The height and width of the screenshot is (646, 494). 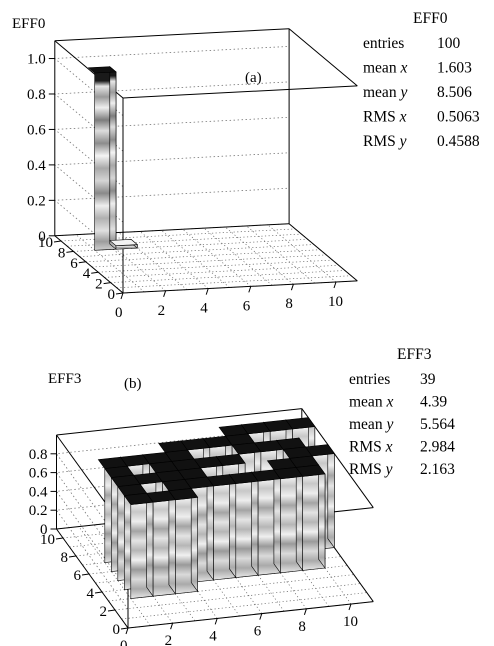 What do you see at coordinates (428, 379) in the screenshot?
I see `stats-row-value: 39` at bounding box center [428, 379].